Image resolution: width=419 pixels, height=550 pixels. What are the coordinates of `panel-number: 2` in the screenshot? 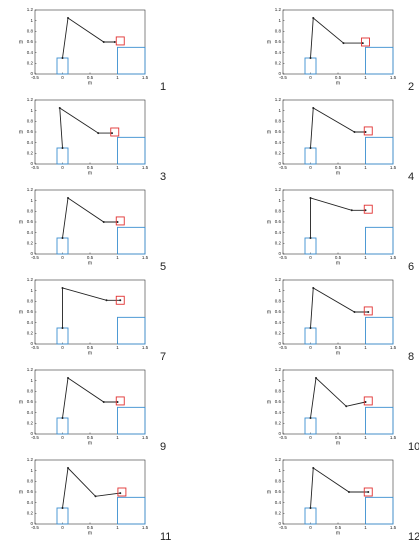 It's located at (411, 87).